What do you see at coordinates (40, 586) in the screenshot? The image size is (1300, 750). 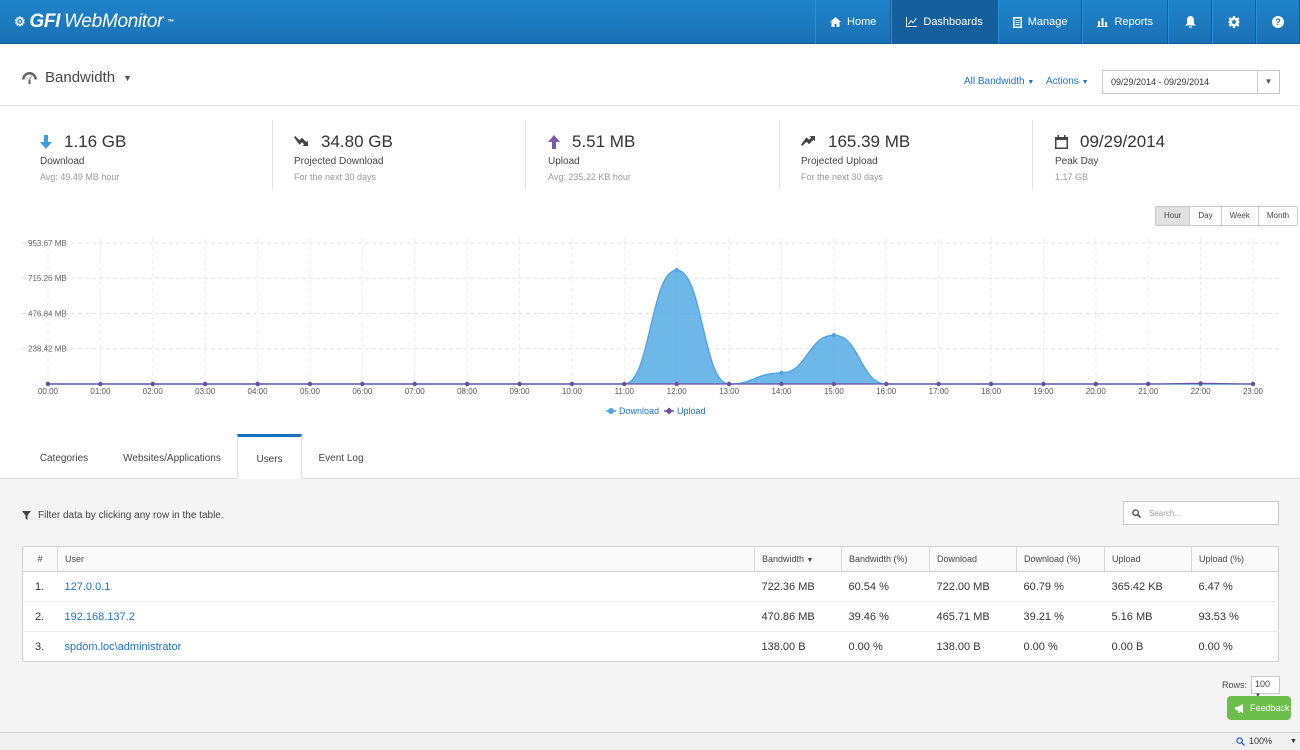 I see `row-index: 1.` at bounding box center [40, 586].